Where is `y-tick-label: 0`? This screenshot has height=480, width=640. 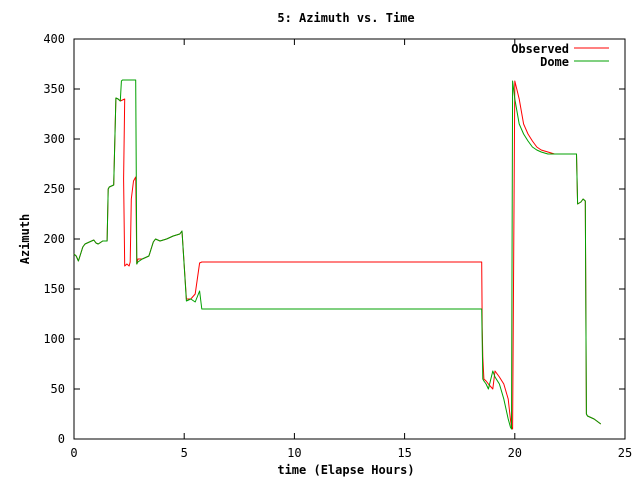
y-tick-label: 0 is located at coordinates (61, 439).